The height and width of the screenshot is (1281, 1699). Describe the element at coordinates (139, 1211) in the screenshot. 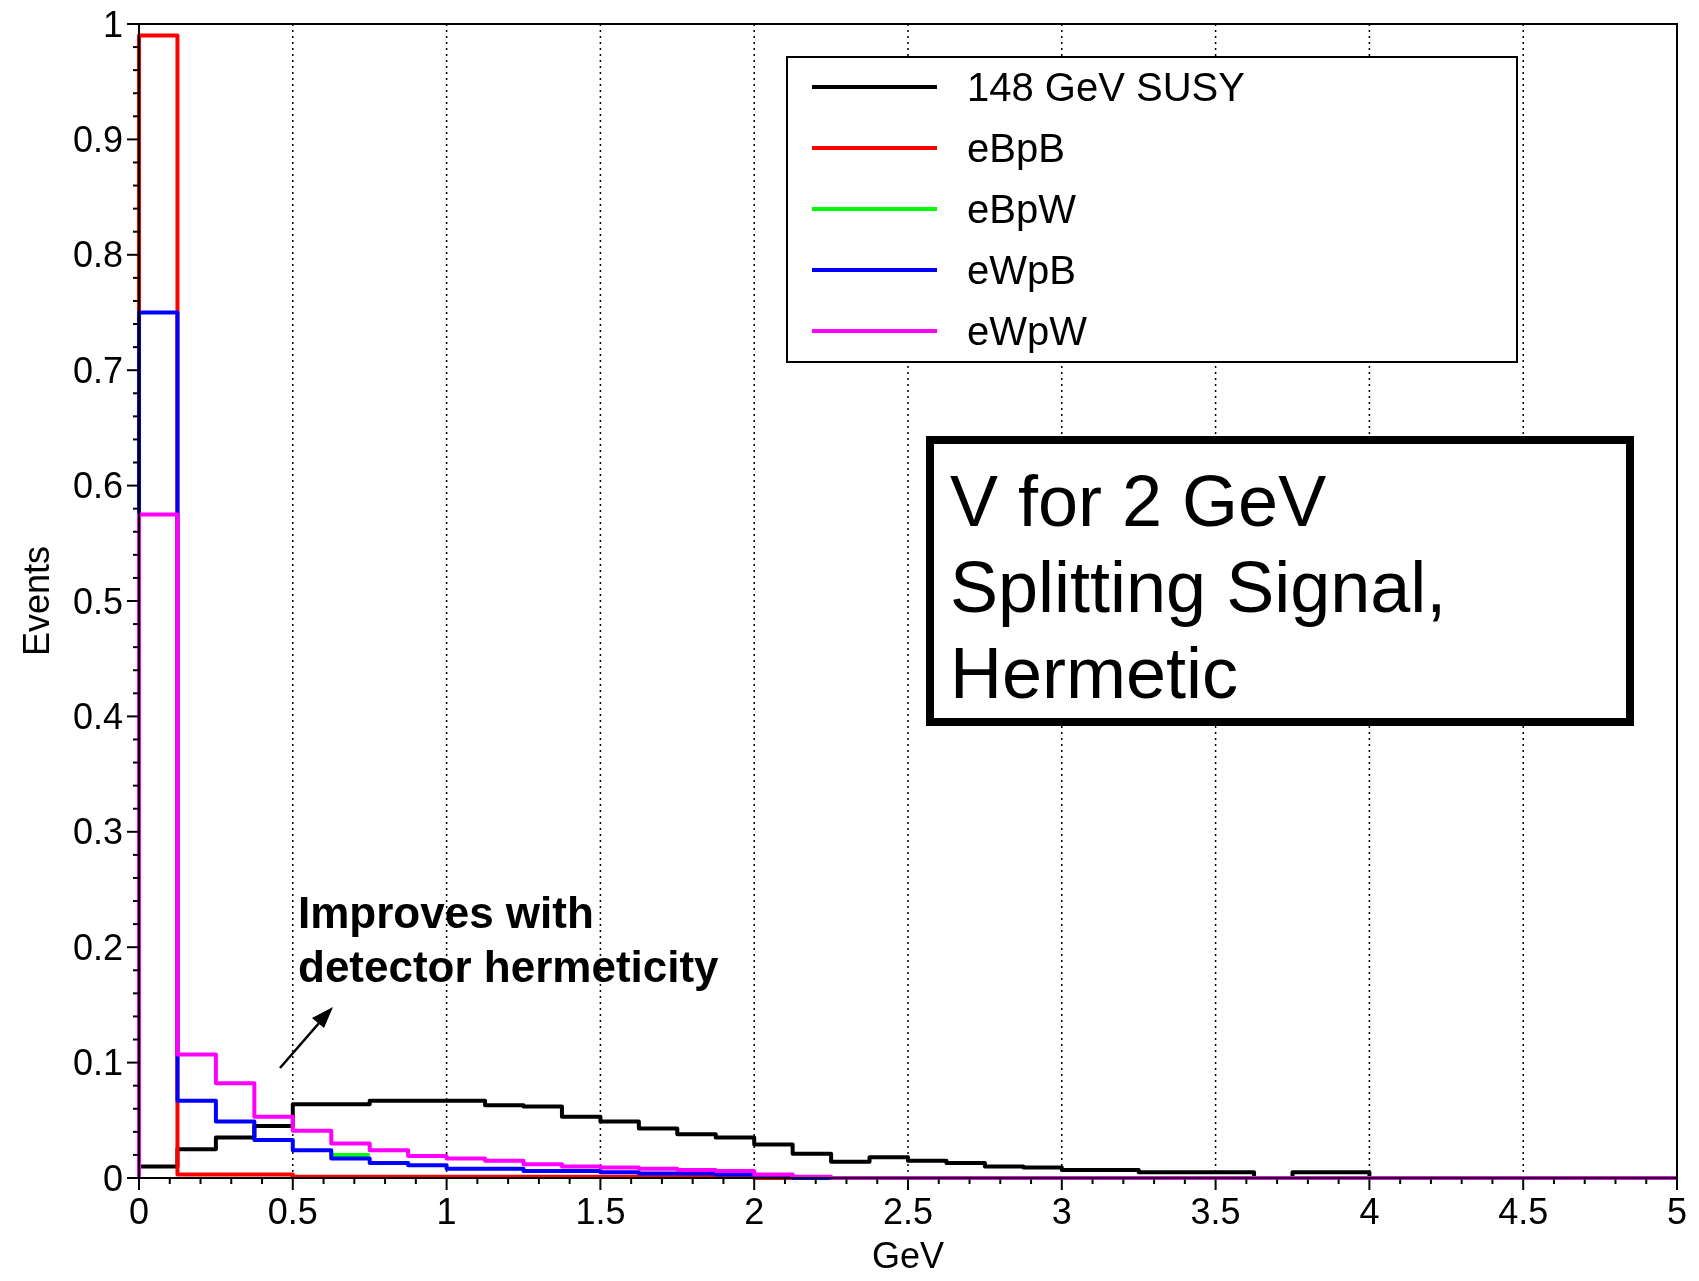

I see `x-tick-label: 0` at that location.